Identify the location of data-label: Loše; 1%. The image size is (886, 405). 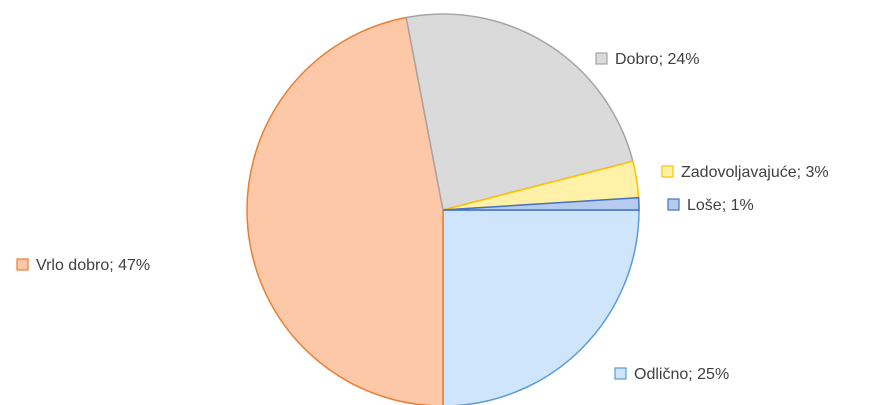
(720, 205).